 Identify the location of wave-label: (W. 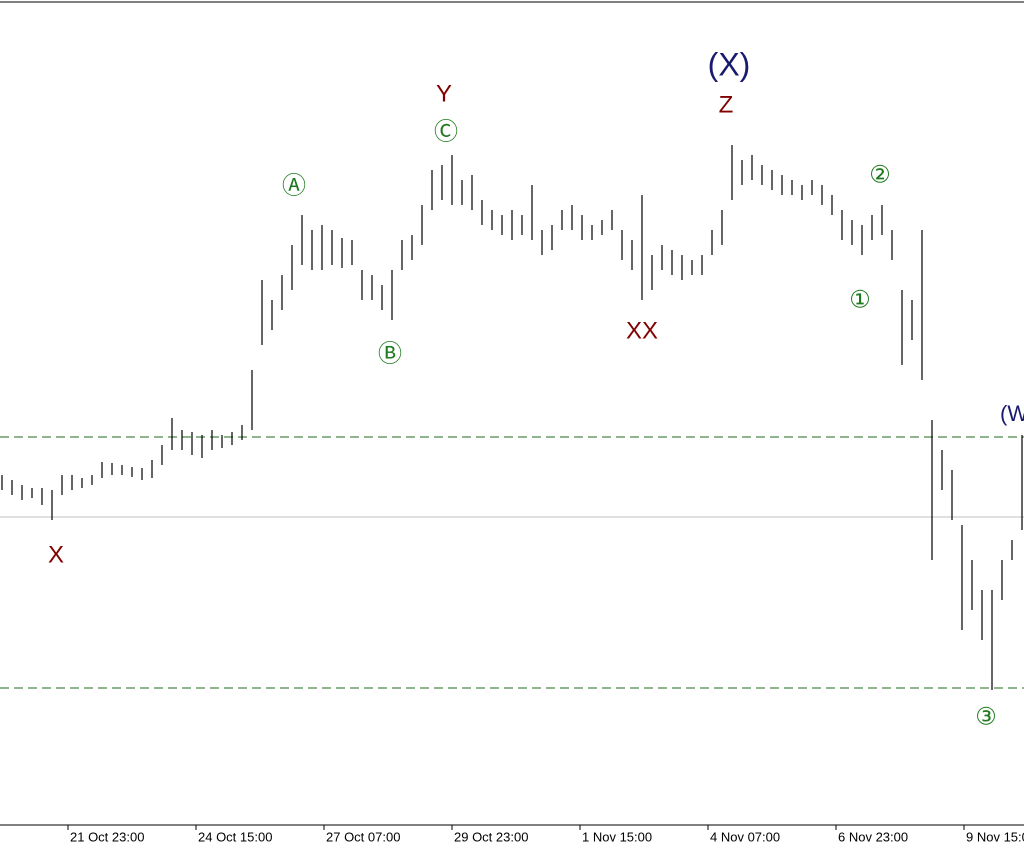
(1012, 413).